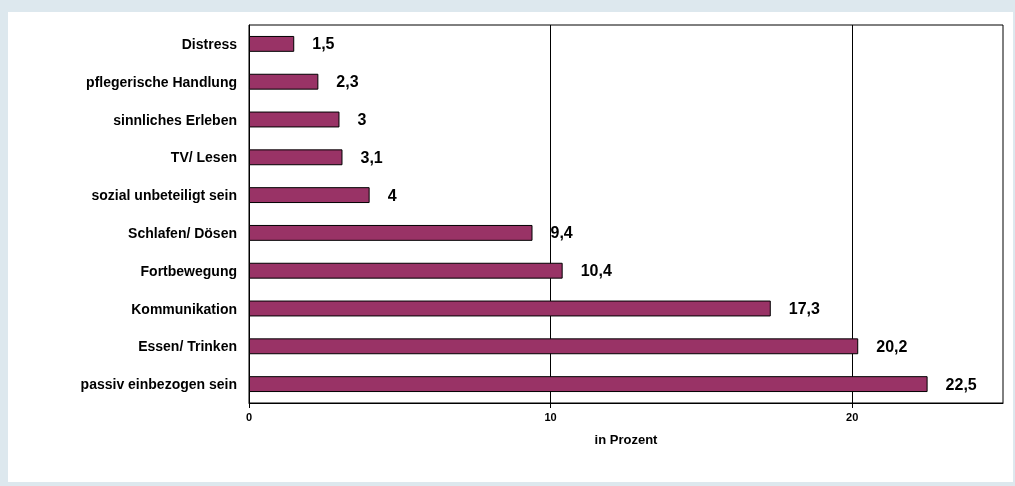 This screenshot has width=1015, height=486. Describe the element at coordinates (323, 44) in the screenshot. I see `data-label: 1,5` at that location.